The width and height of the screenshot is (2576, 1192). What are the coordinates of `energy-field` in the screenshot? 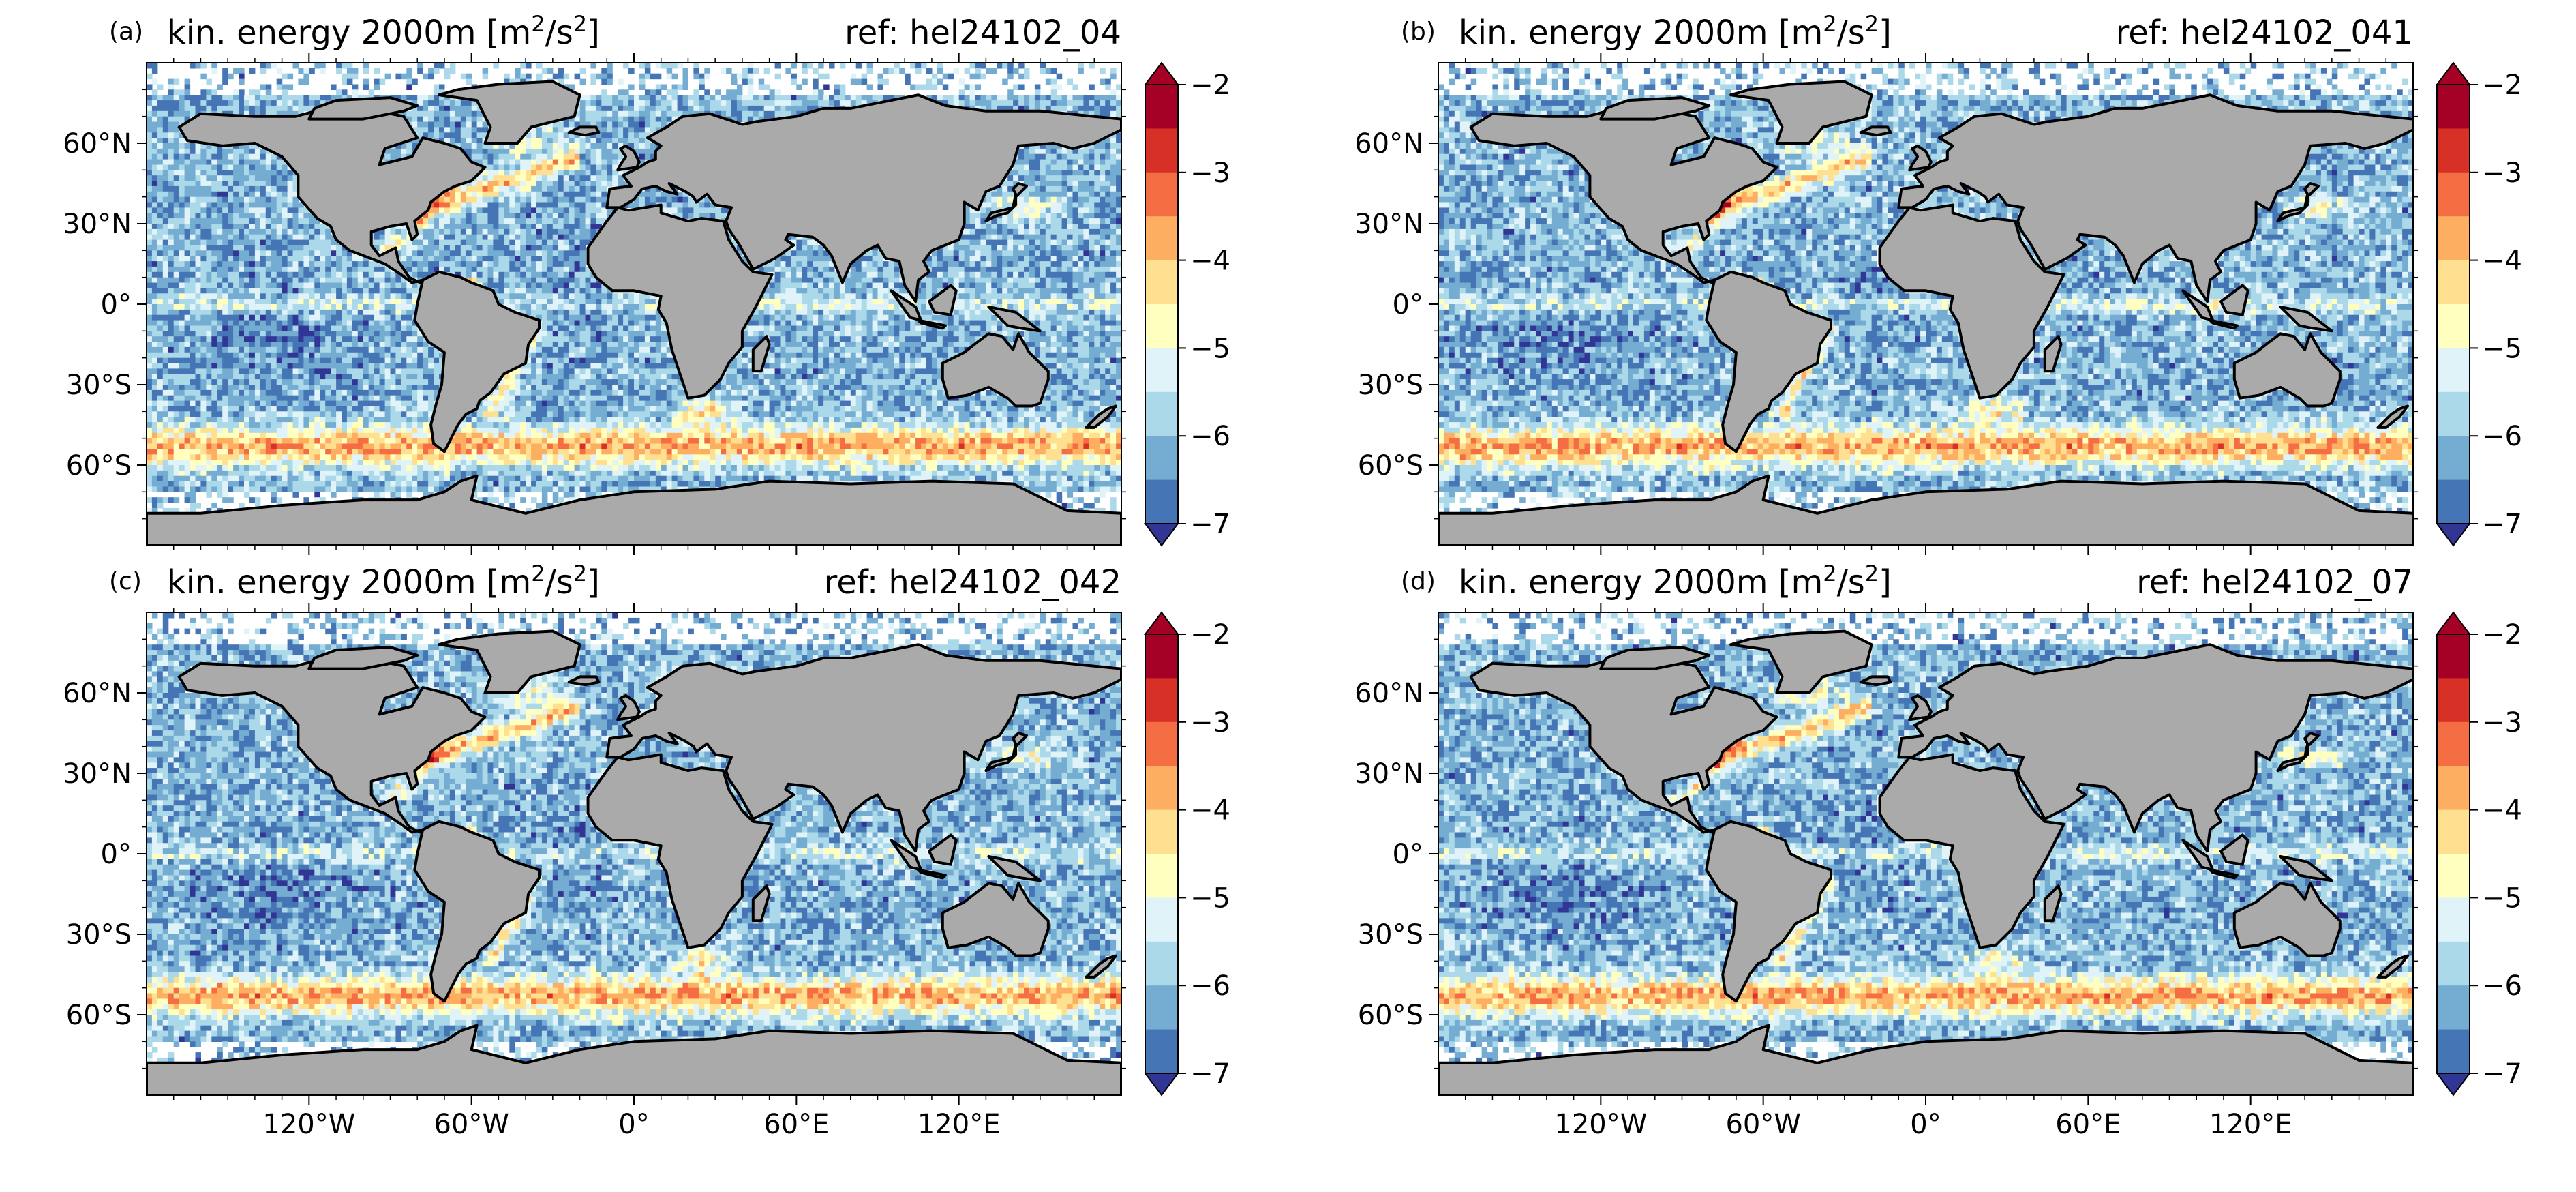 It's located at (634, 288).